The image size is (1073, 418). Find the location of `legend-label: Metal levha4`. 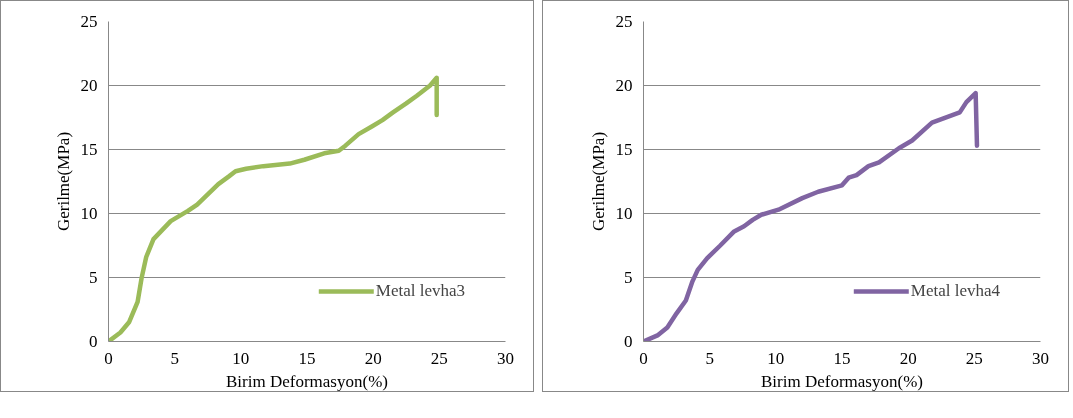

legend-label: Metal levha4 is located at coordinates (955, 291).